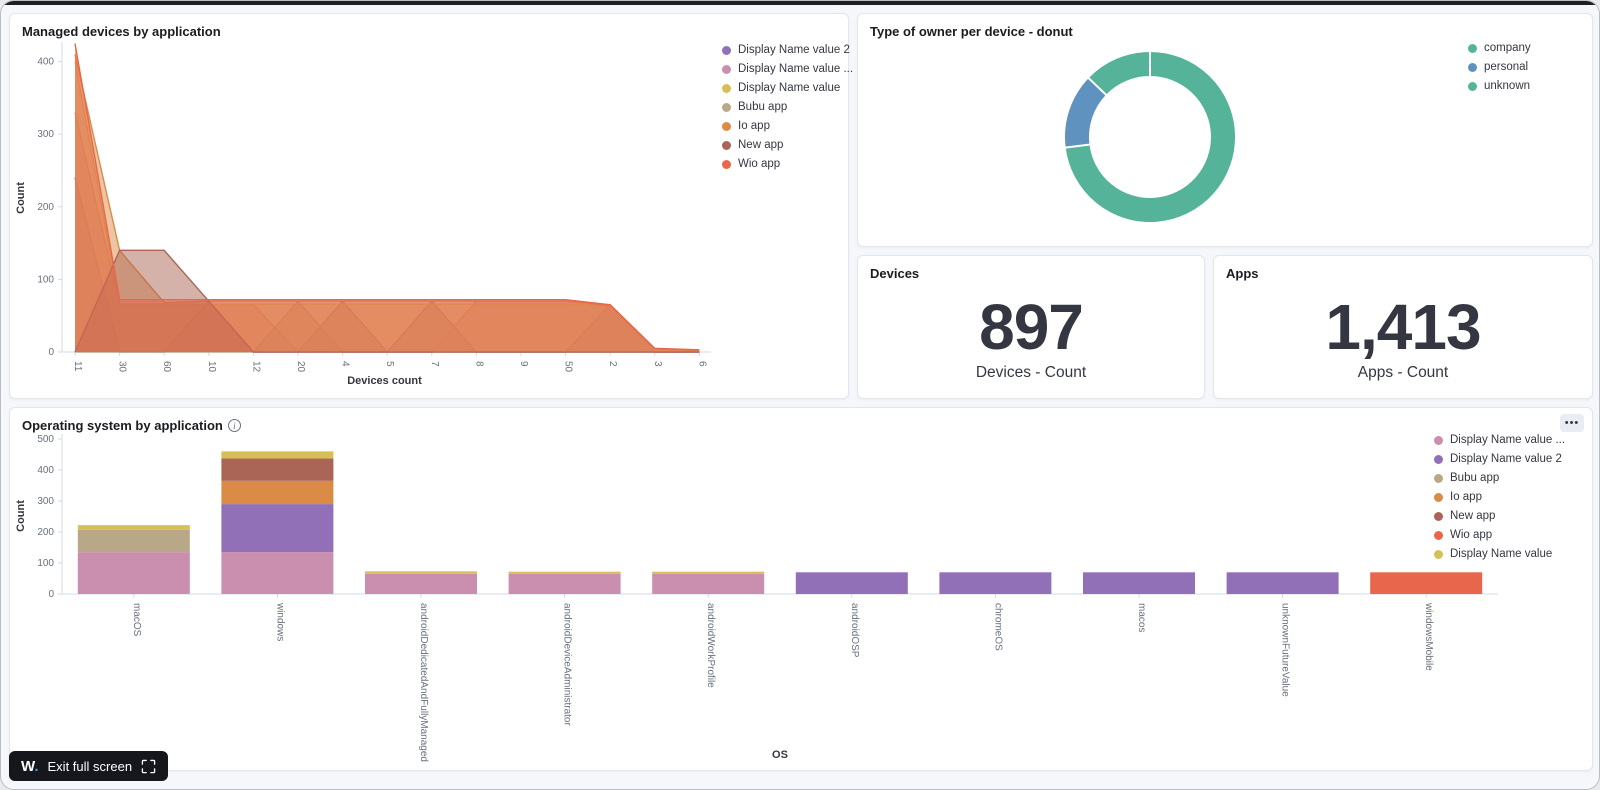  I want to click on donut-slice-company, so click(1150, 137).